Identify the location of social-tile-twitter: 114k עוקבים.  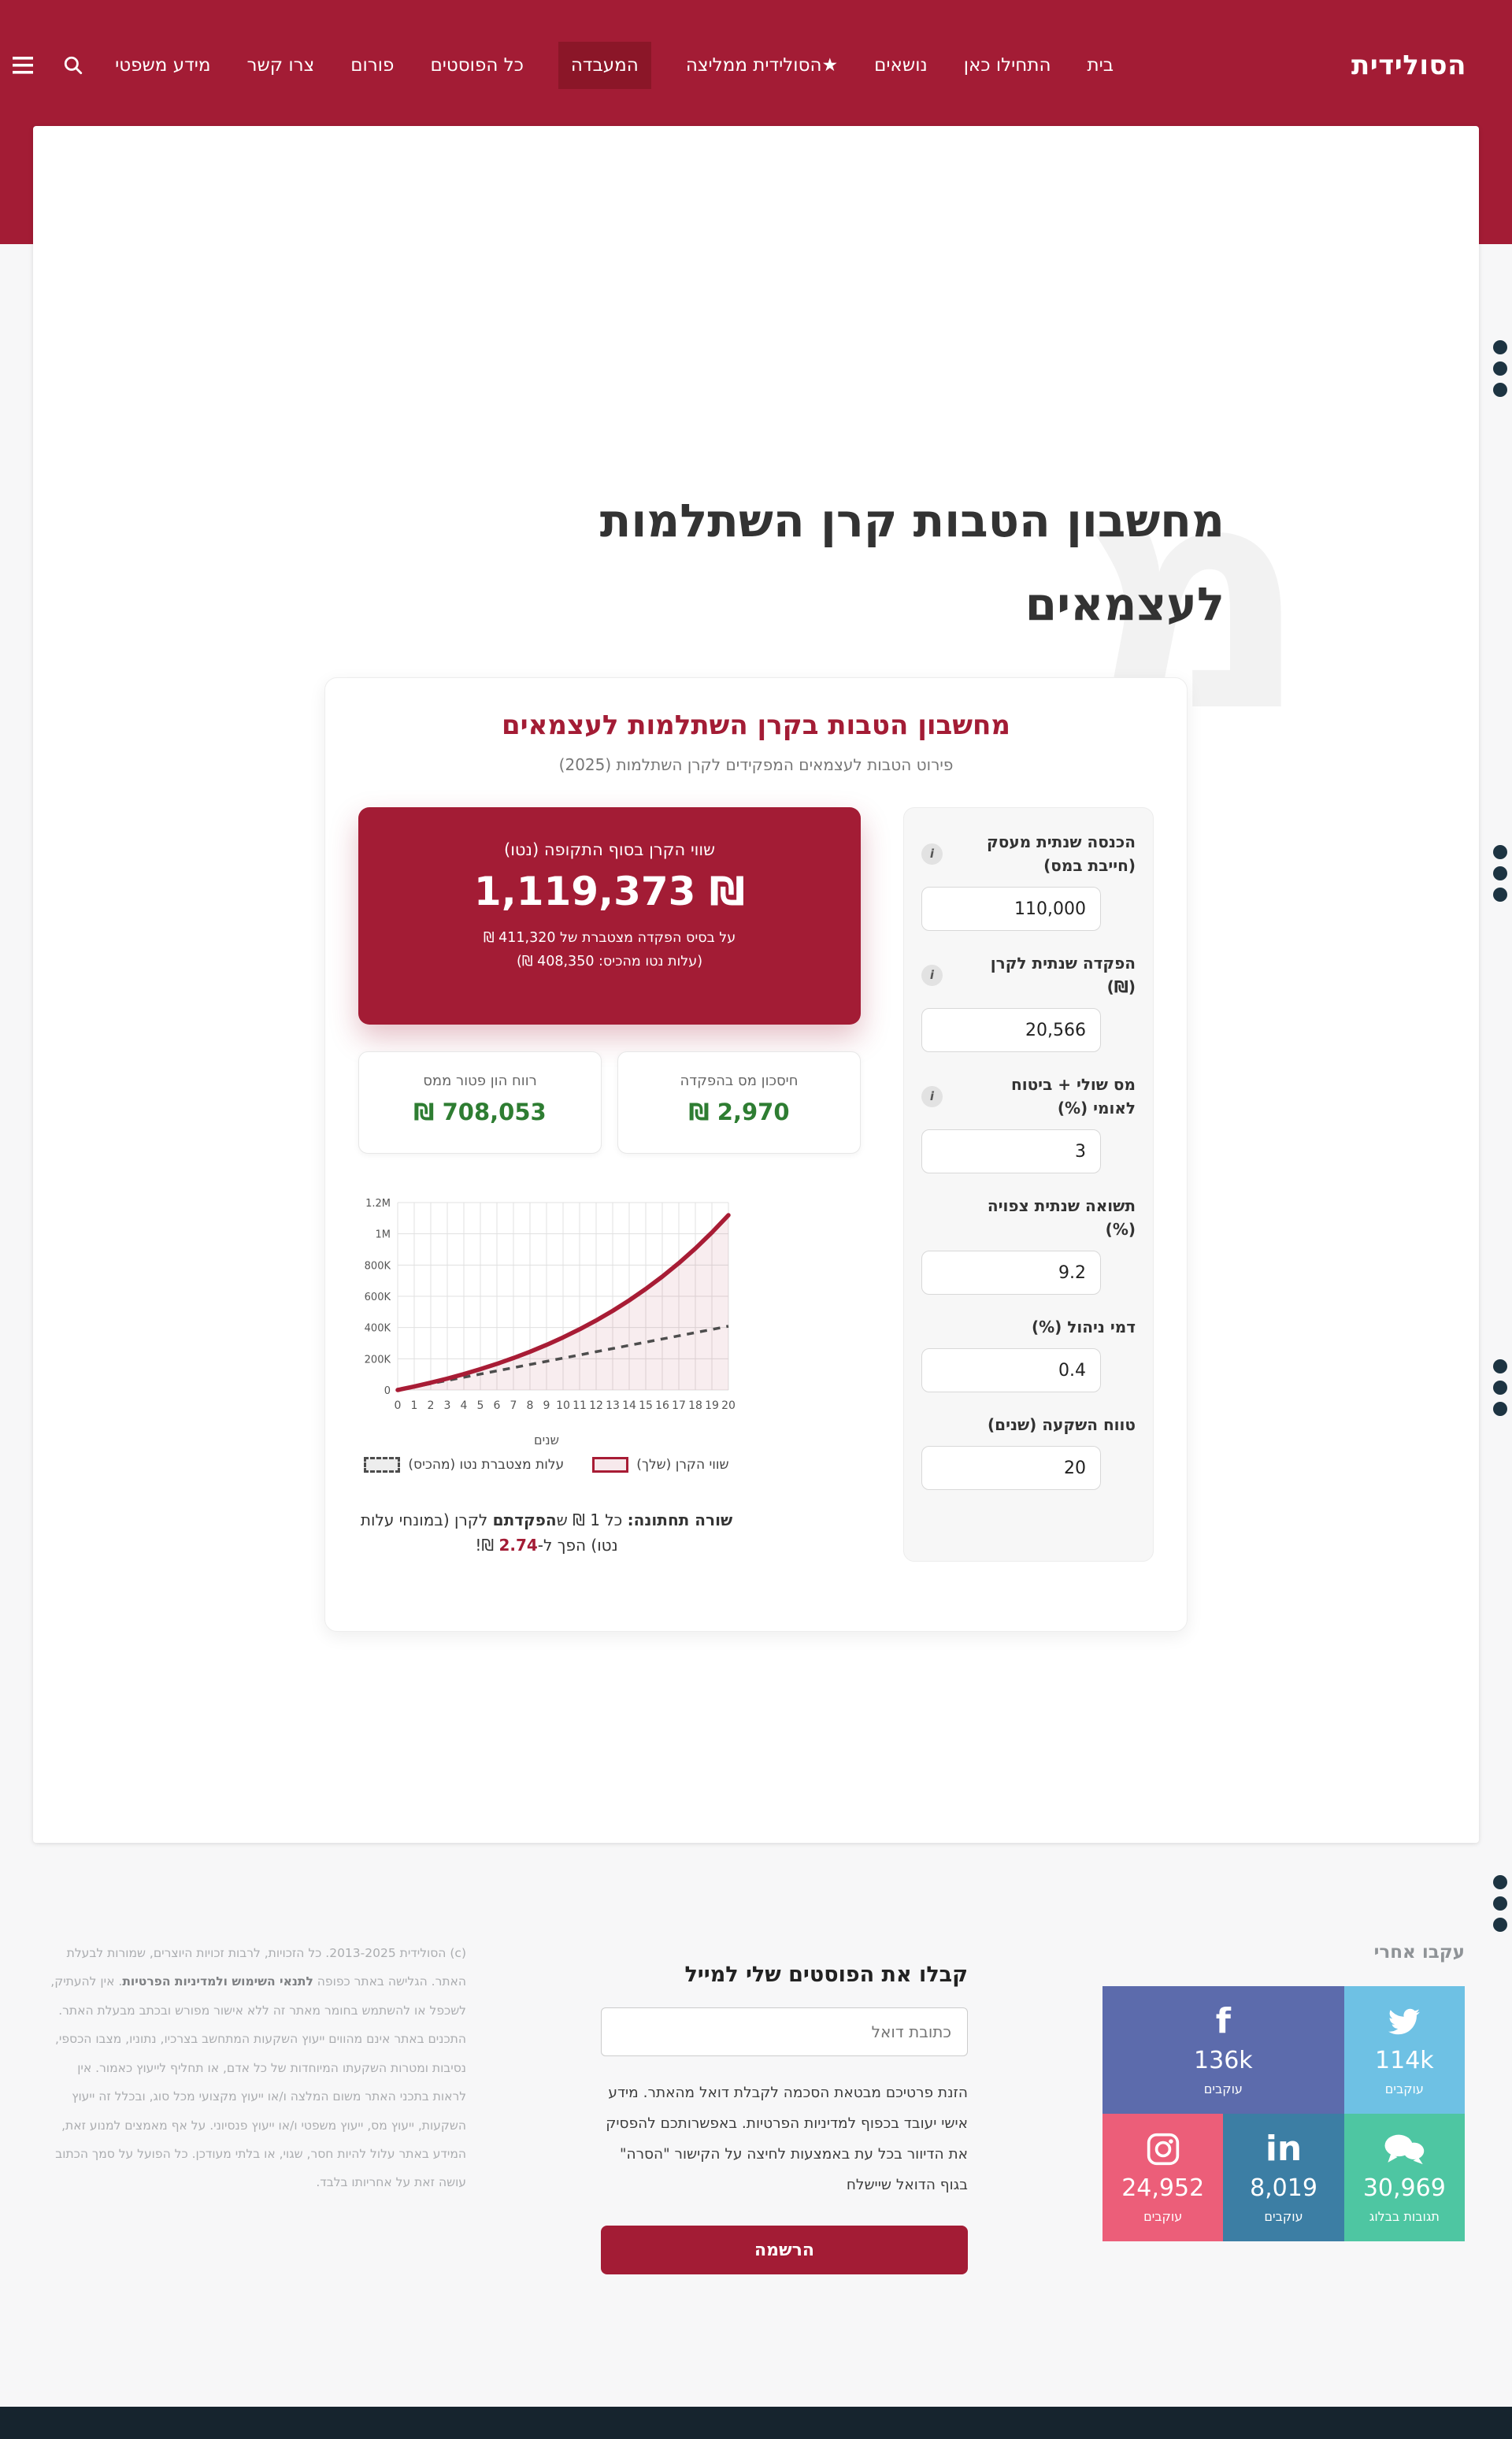
(1404, 2050).